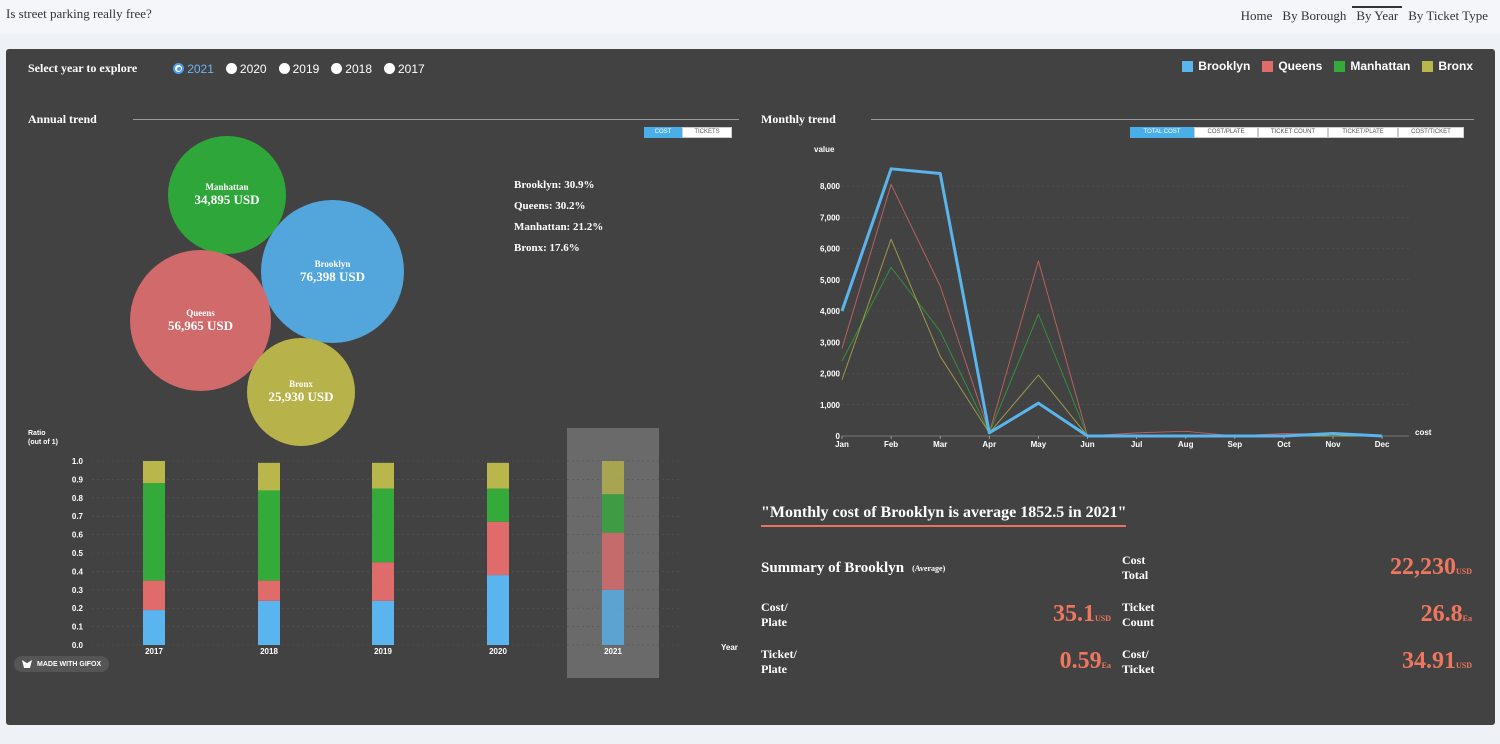 This screenshot has width=1500, height=744. Describe the element at coordinates (1256, 15) in the screenshot. I see `nav-home: Home` at that location.